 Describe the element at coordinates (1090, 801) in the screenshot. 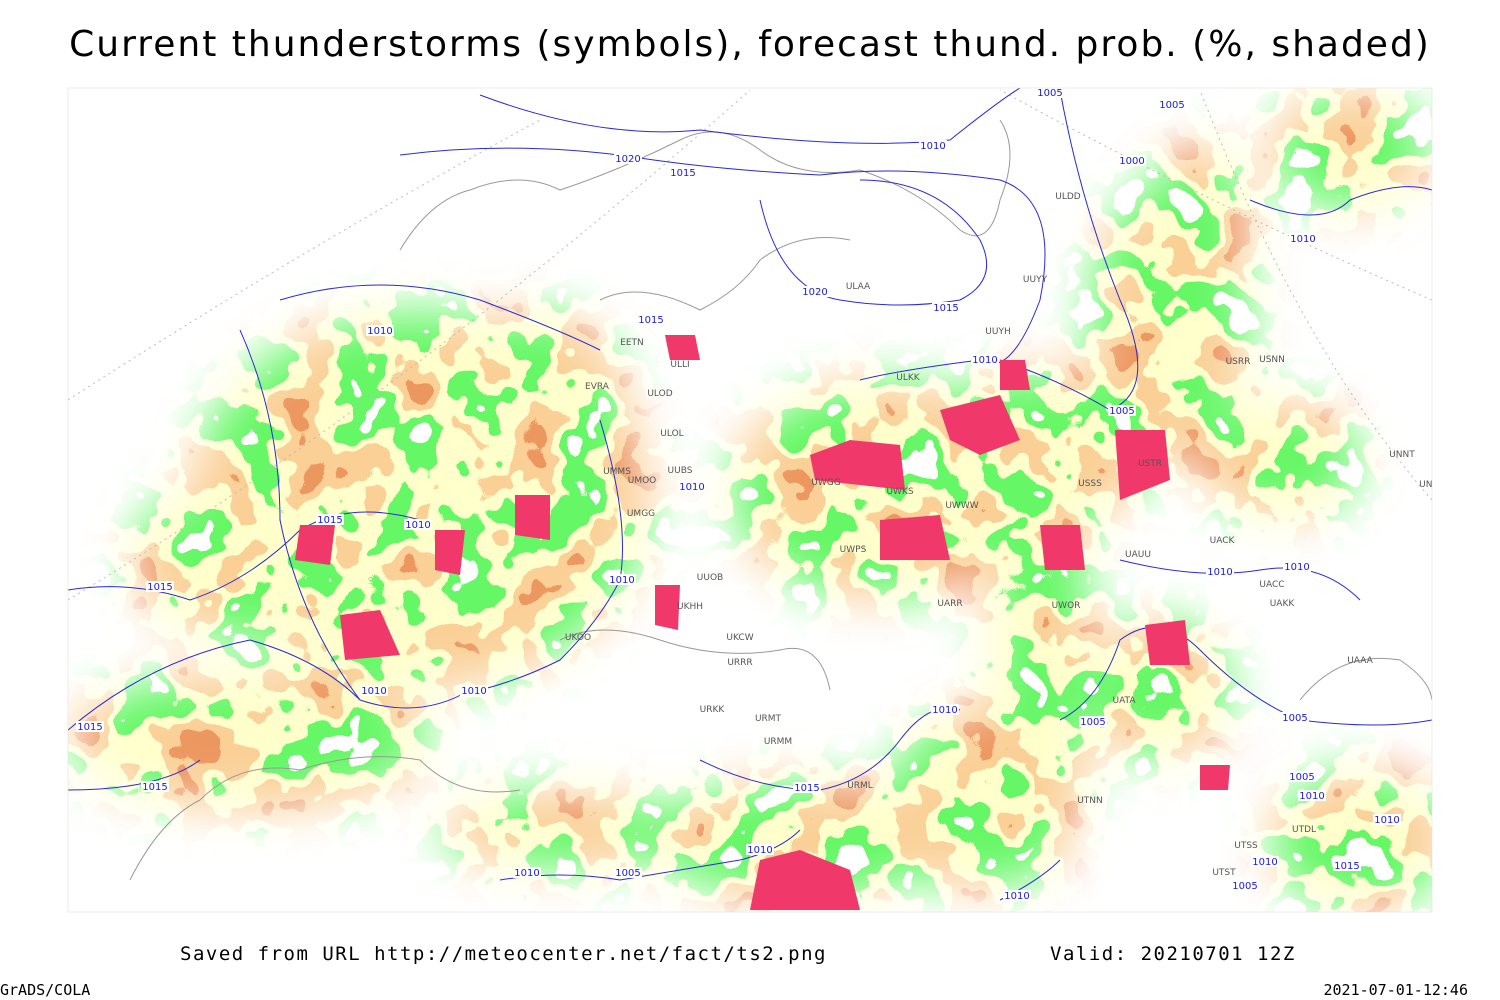

I see `station-label: UTNN` at that location.